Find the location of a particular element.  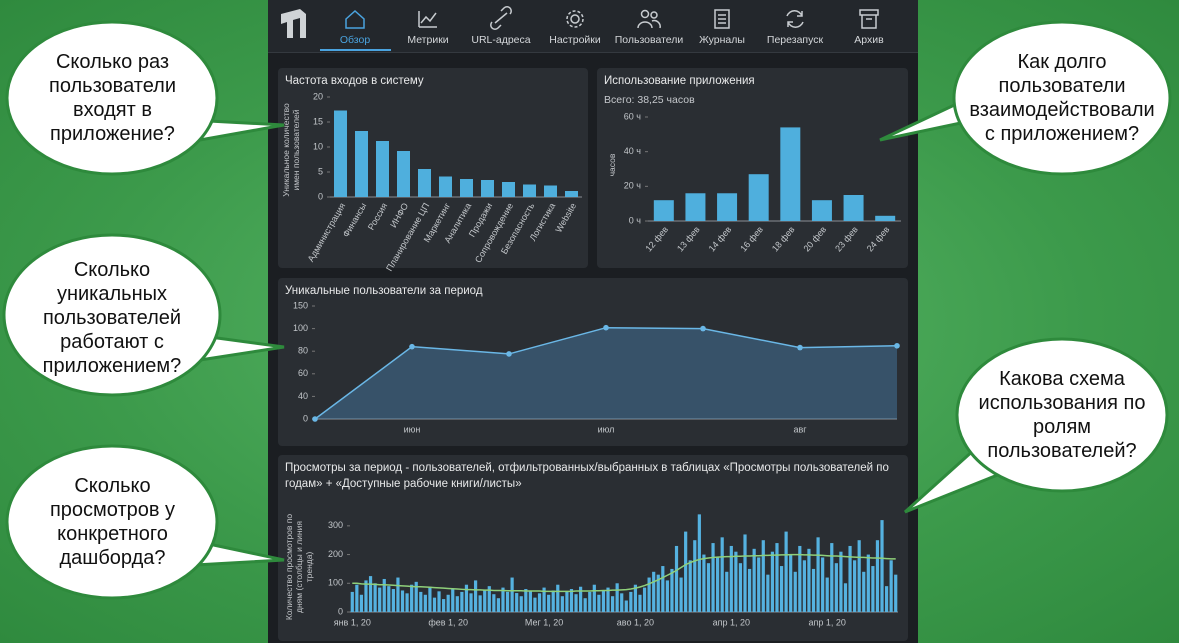

x-tick-label: июн is located at coordinates (412, 429).